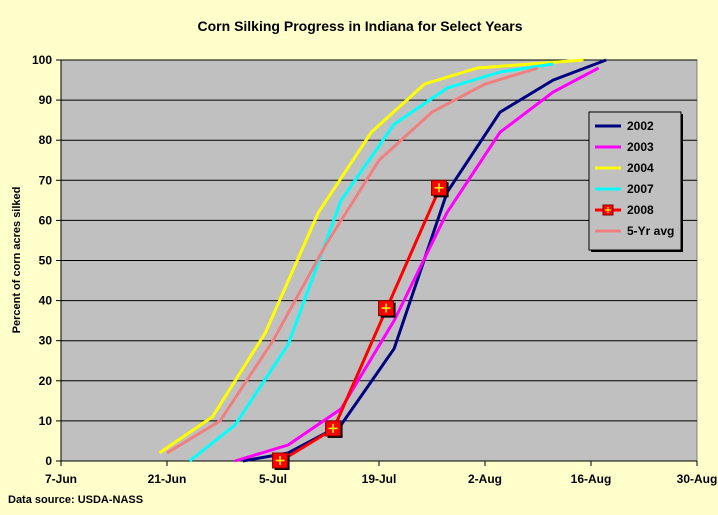 Image resolution: width=718 pixels, height=515 pixels. I want to click on x-tick-label: 21-Jun, so click(167, 479).